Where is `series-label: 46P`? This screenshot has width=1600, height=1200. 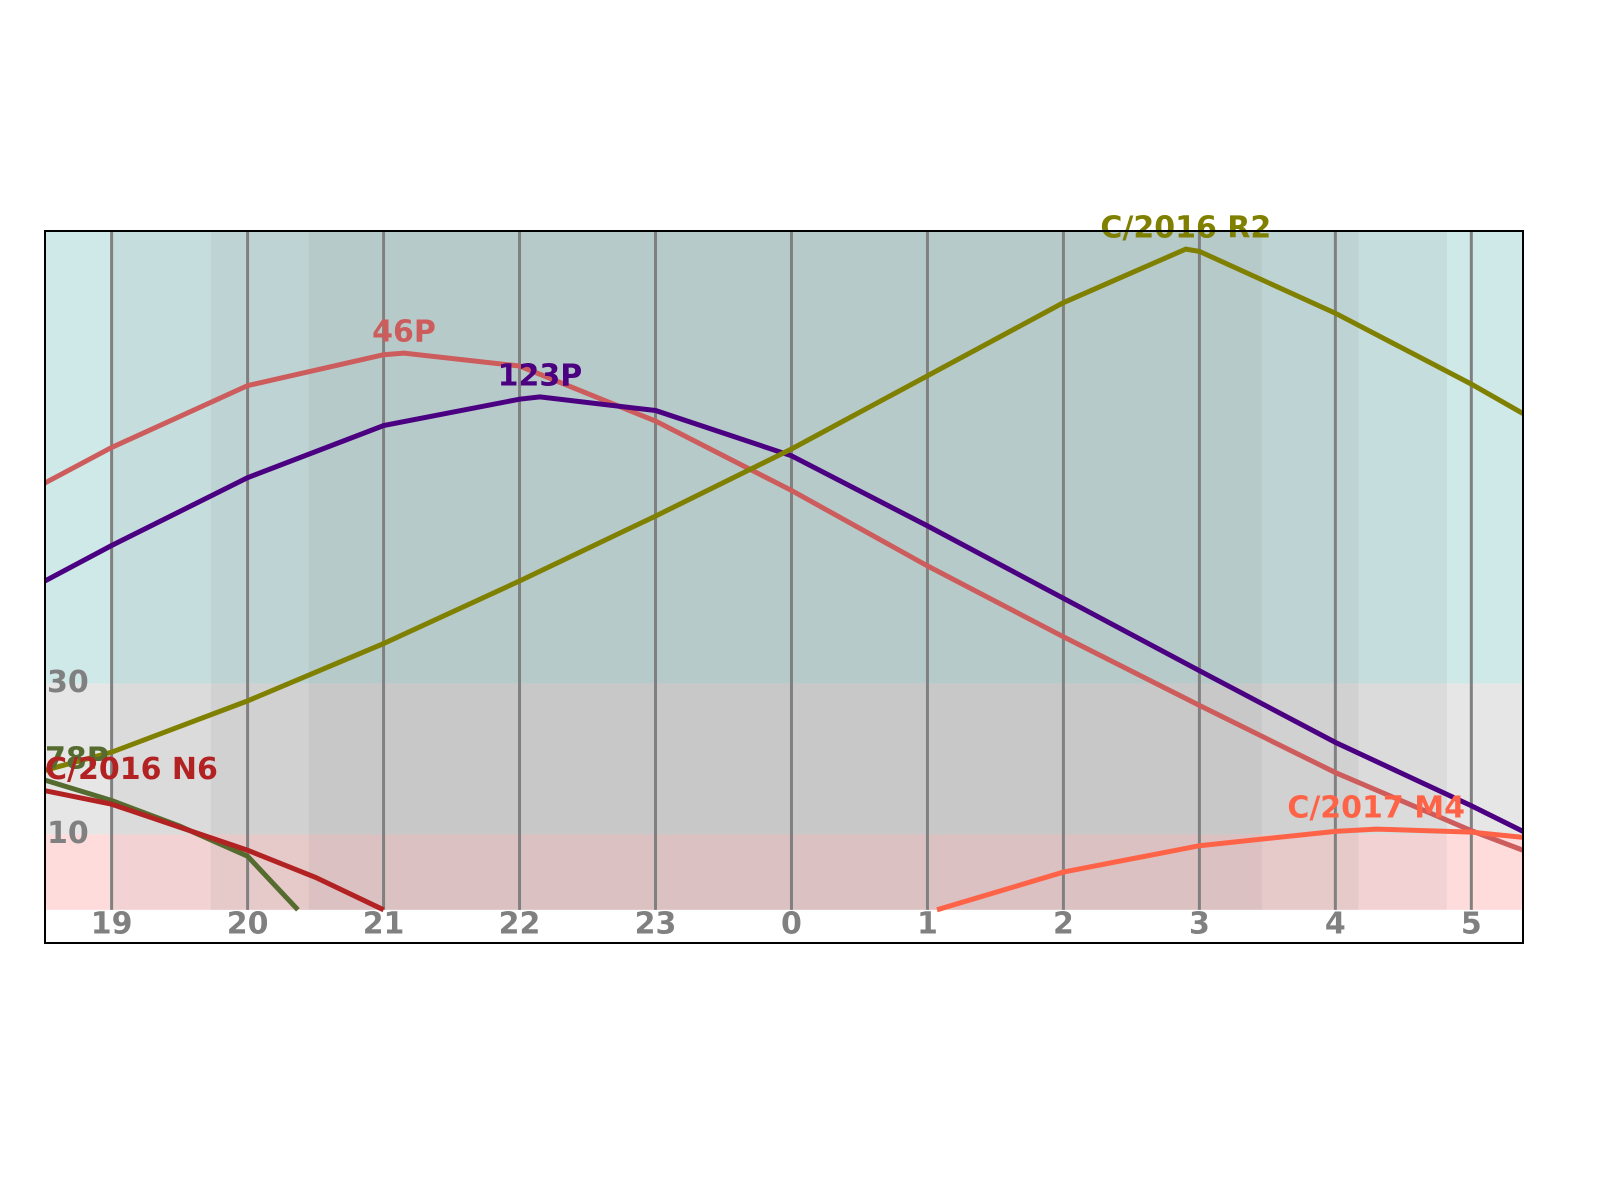
series-label: 46P is located at coordinates (404, 332).